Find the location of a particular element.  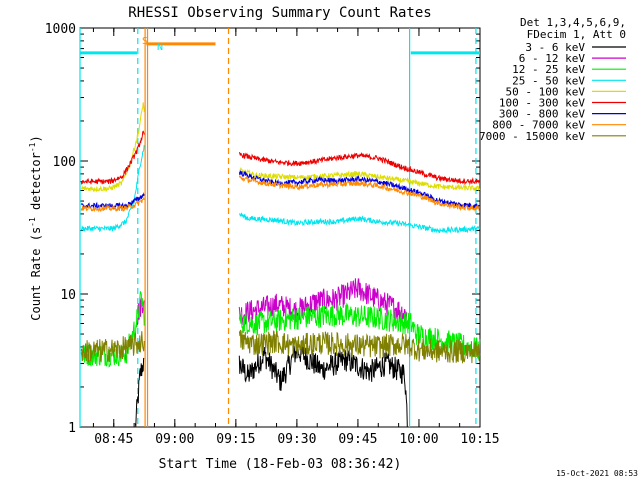

y-tick-label: 1000 is located at coordinates (60, 29).